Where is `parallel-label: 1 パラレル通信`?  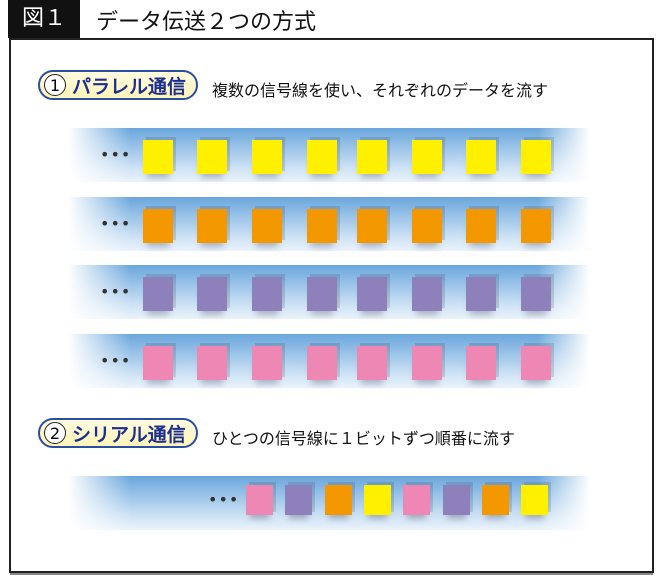 parallel-label: 1 パラレル通信 is located at coordinates (118, 85).